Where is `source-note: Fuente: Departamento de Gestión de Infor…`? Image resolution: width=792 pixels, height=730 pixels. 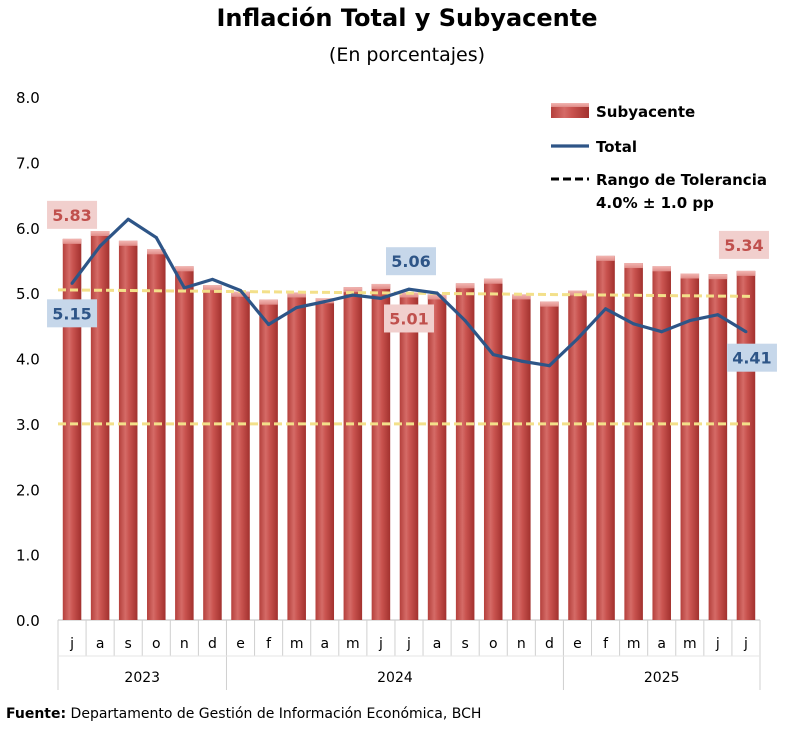
source-note: Fuente: Departamento de Gestión de Infor… is located at coordinates (243, 714).